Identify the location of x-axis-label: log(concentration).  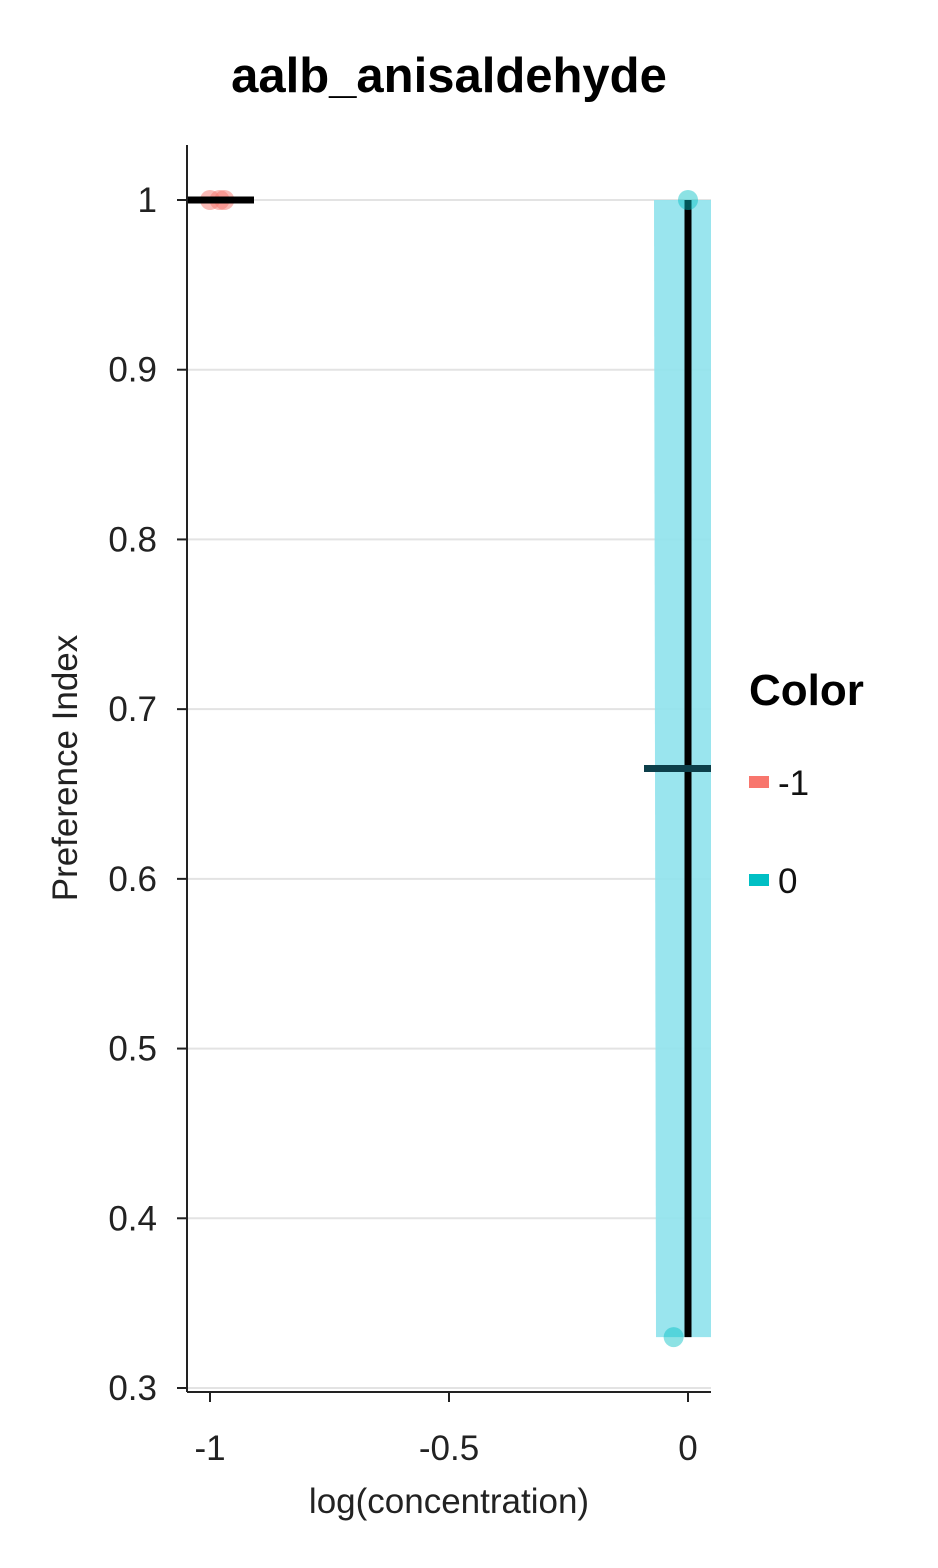
(449, 1501).